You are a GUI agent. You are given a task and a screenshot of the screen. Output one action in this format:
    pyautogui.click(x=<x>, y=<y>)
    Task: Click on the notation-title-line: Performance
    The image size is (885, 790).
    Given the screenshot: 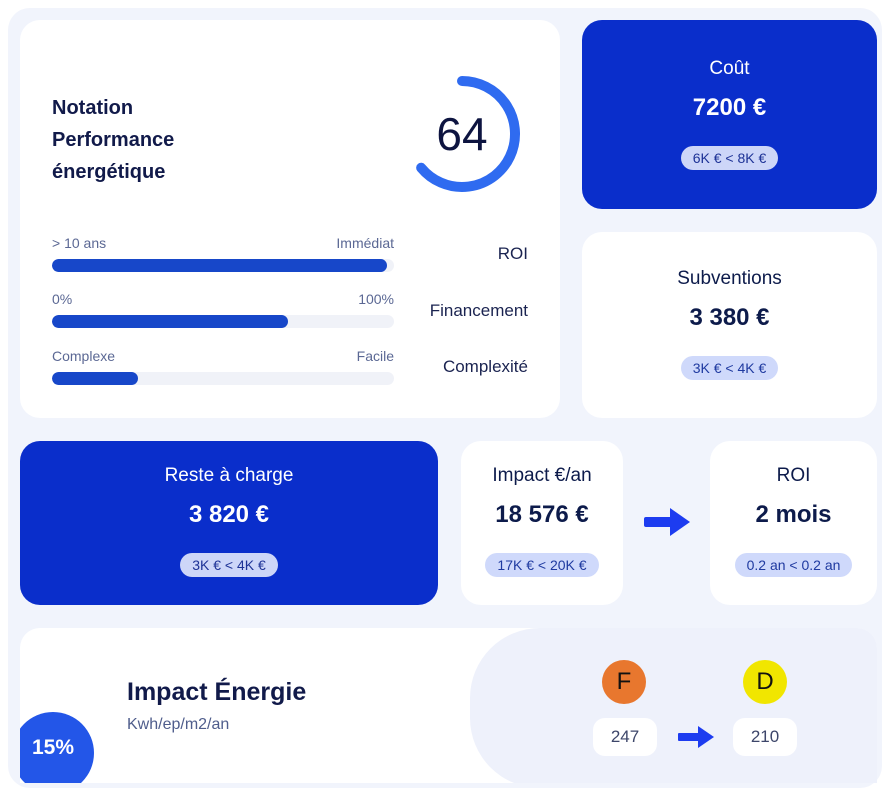 What is the action you would take?
    pyautogui.click(x=113, y=140)
    